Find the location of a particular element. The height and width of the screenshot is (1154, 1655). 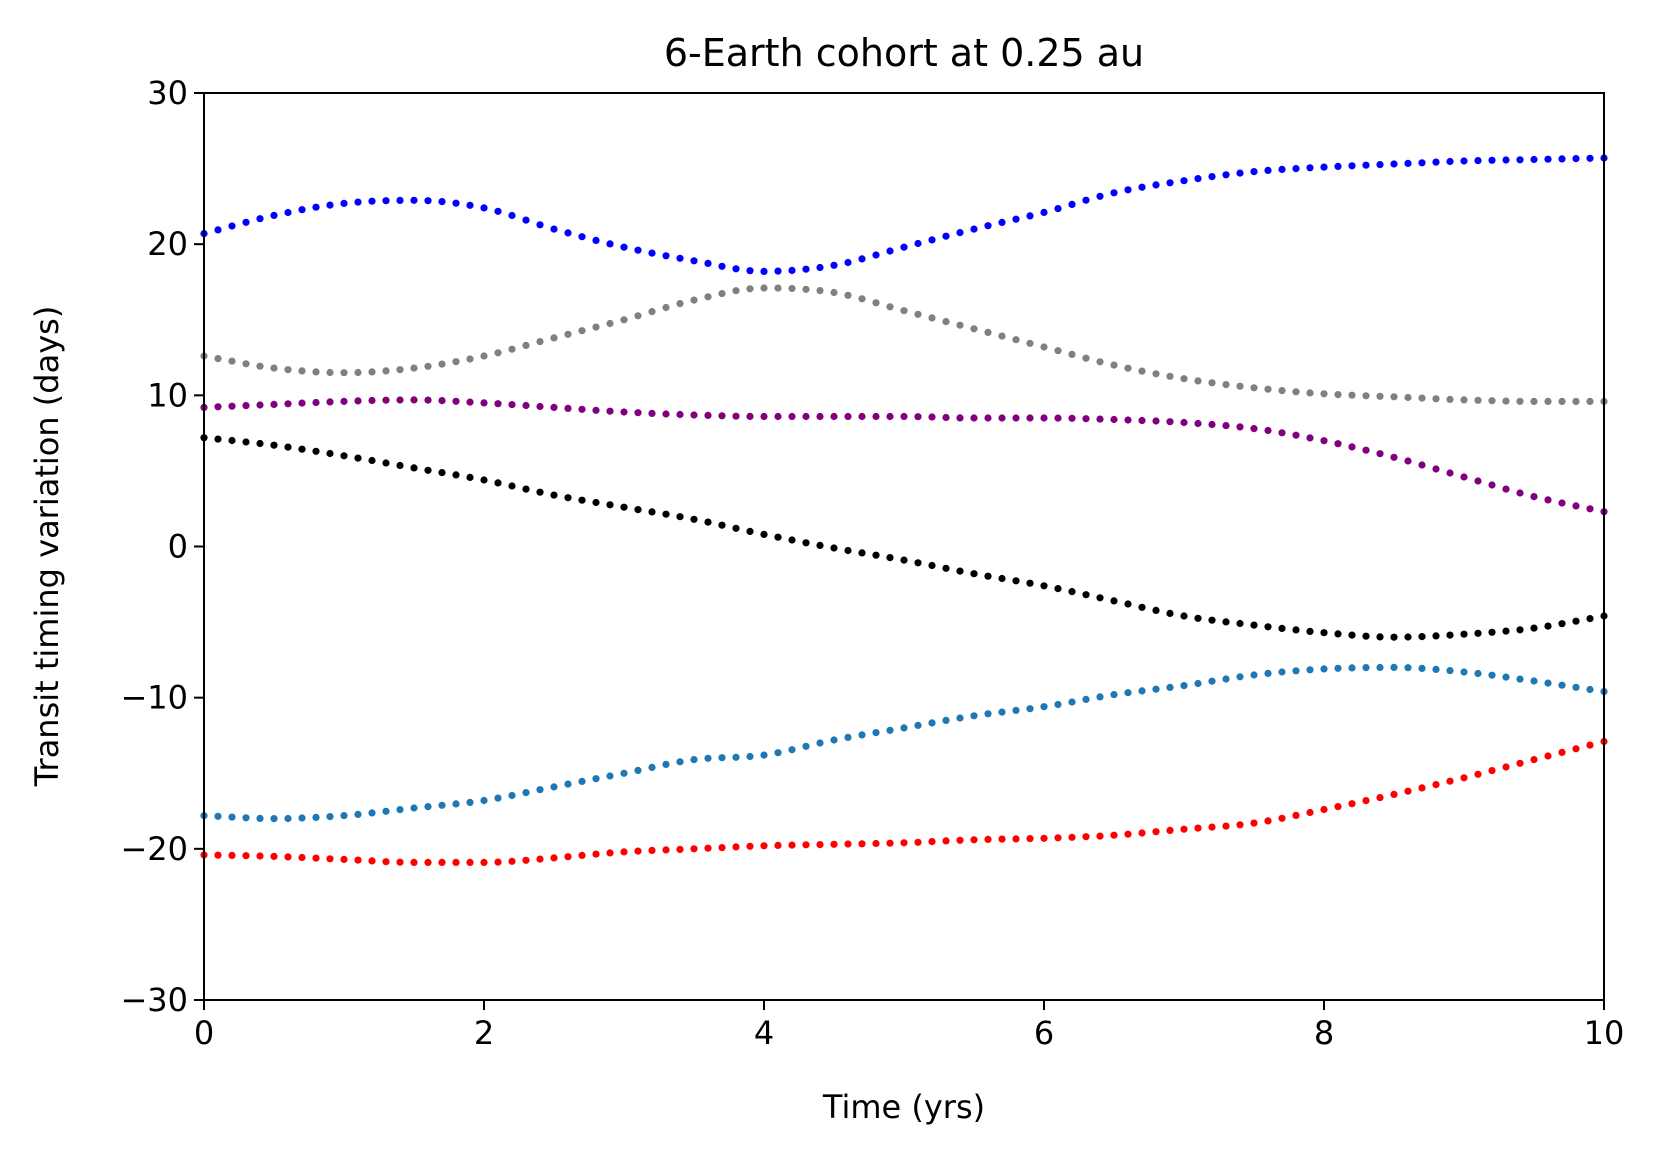

y-tick-label: −10 is located at coordinates (154, 698).